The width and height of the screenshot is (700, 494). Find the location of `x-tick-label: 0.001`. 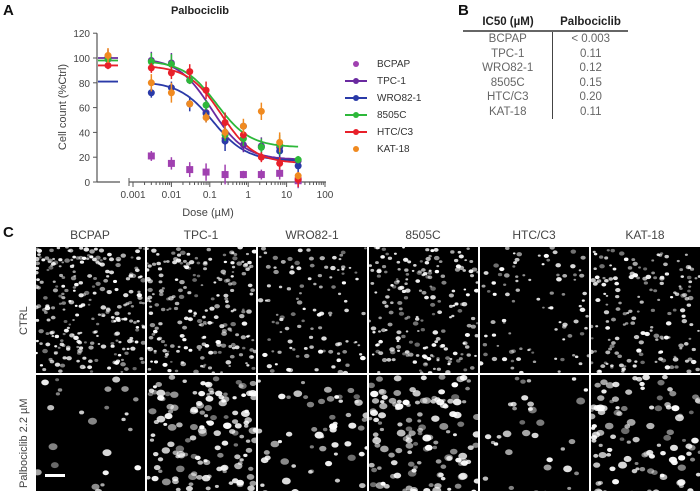

x-tick-label: 0.001 is located at coordinates (132, 195).